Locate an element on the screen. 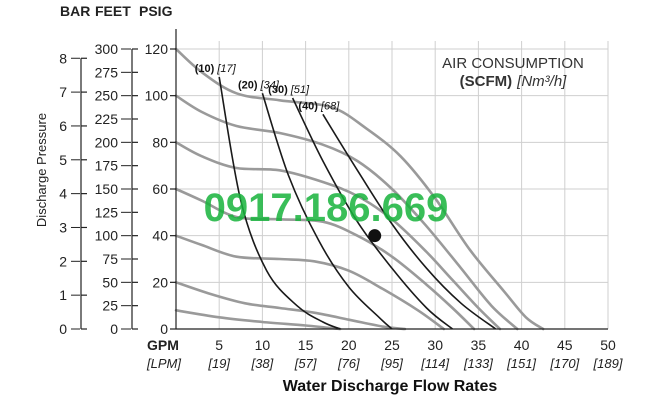  psig-tick-label: 80 is located at coordinates (160, 142).